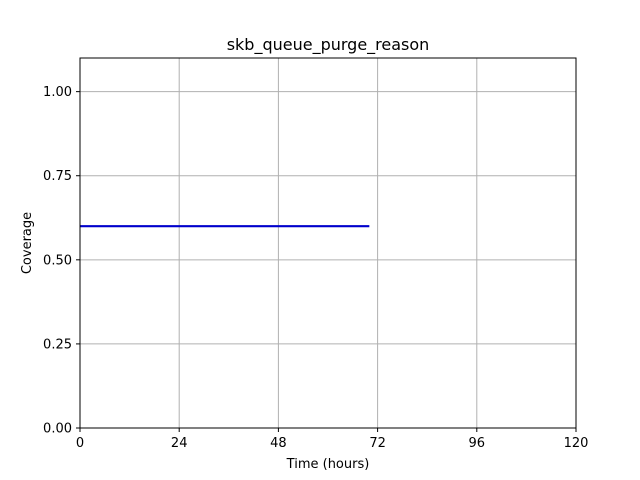  What do you see at coordinates (27, 243) in the screenshot?
I see `y-axis-label: Coverage` at bounding box center [27, 243].